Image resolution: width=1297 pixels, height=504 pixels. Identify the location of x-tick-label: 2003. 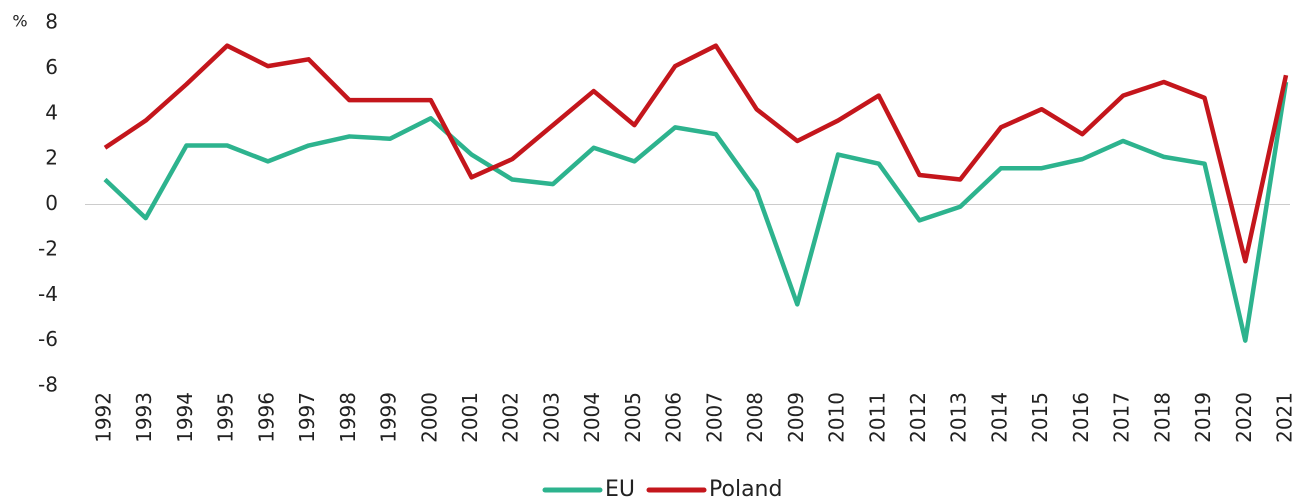
(551, 417).